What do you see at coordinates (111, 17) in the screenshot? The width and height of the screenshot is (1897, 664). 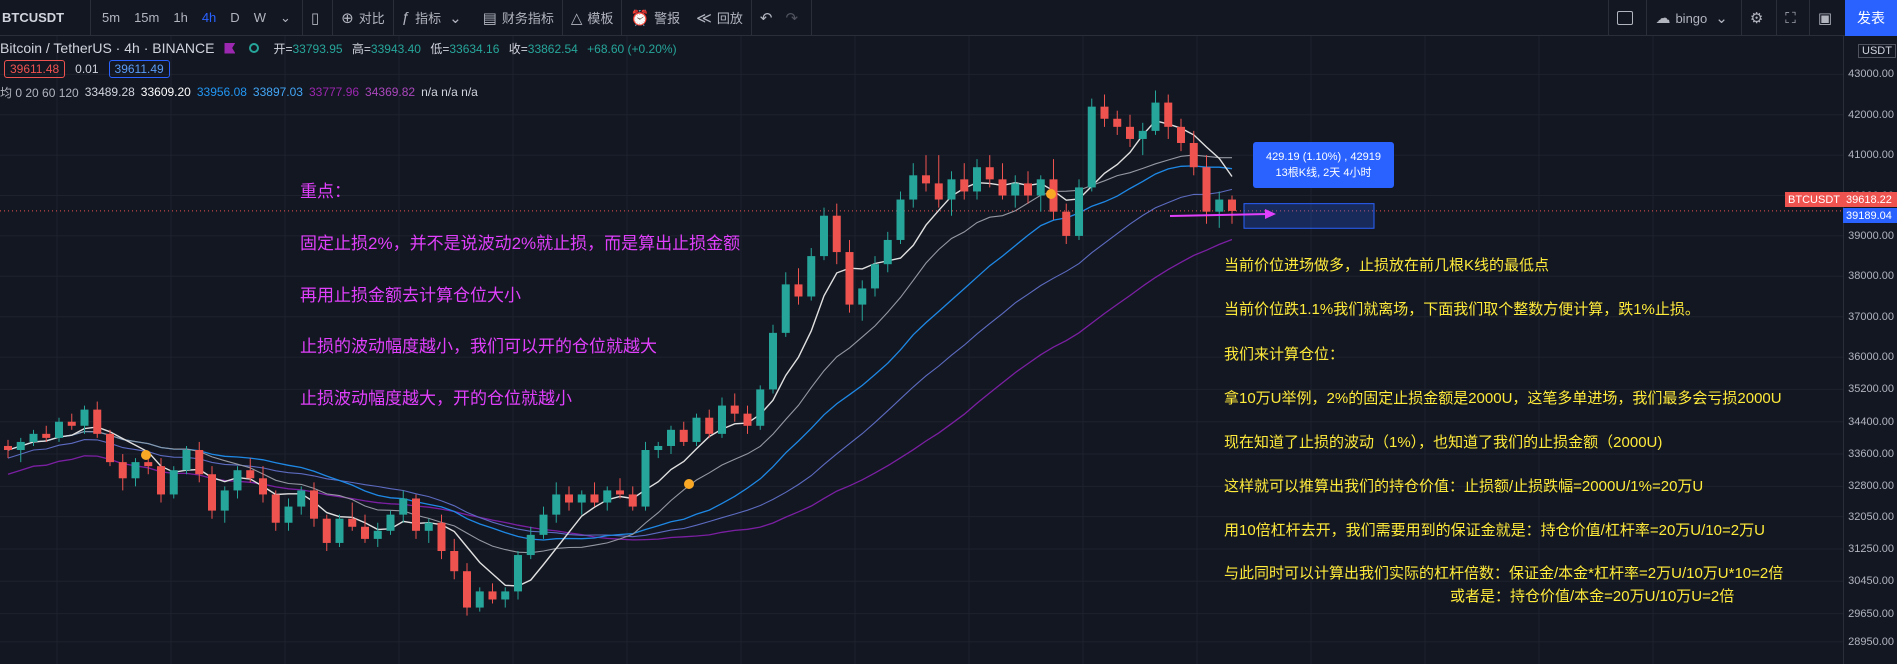 I see `timeframe-5m: 5m` at bounding box center [111, 17].